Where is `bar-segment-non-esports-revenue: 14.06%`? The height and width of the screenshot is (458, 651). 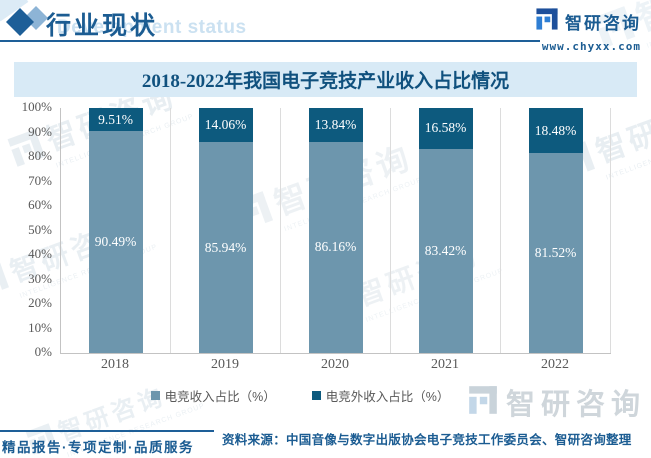 bar-segment-non-esports-revenue: 14.06% is located at coordinates (225, 125).